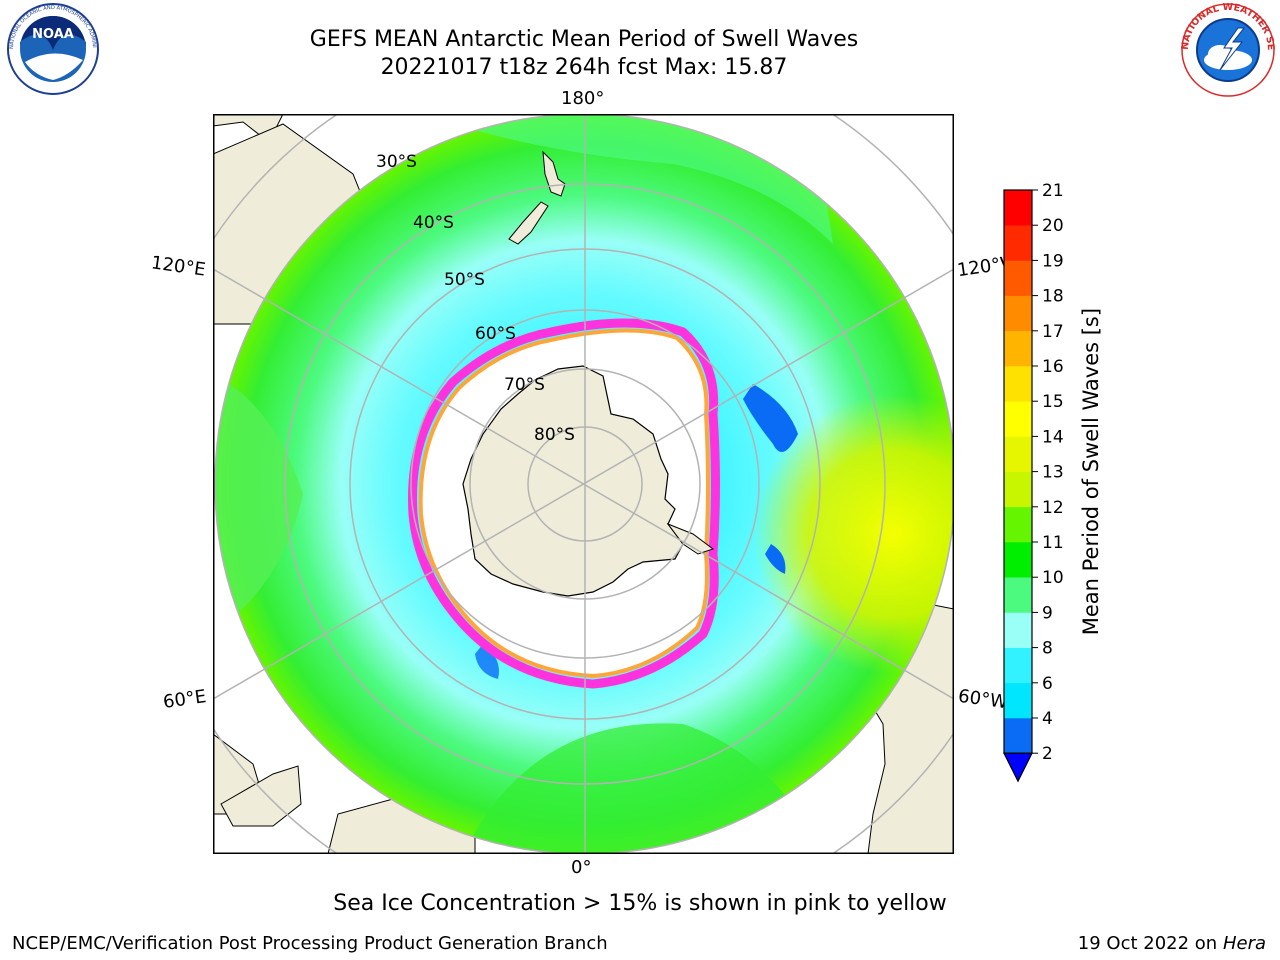 Image resolution: width=1280 pixels, height=960 pixels. Describe the element at coordinates (1053, 508) in the screenshot. I see `colorbar-tick-label: 12` at that location.